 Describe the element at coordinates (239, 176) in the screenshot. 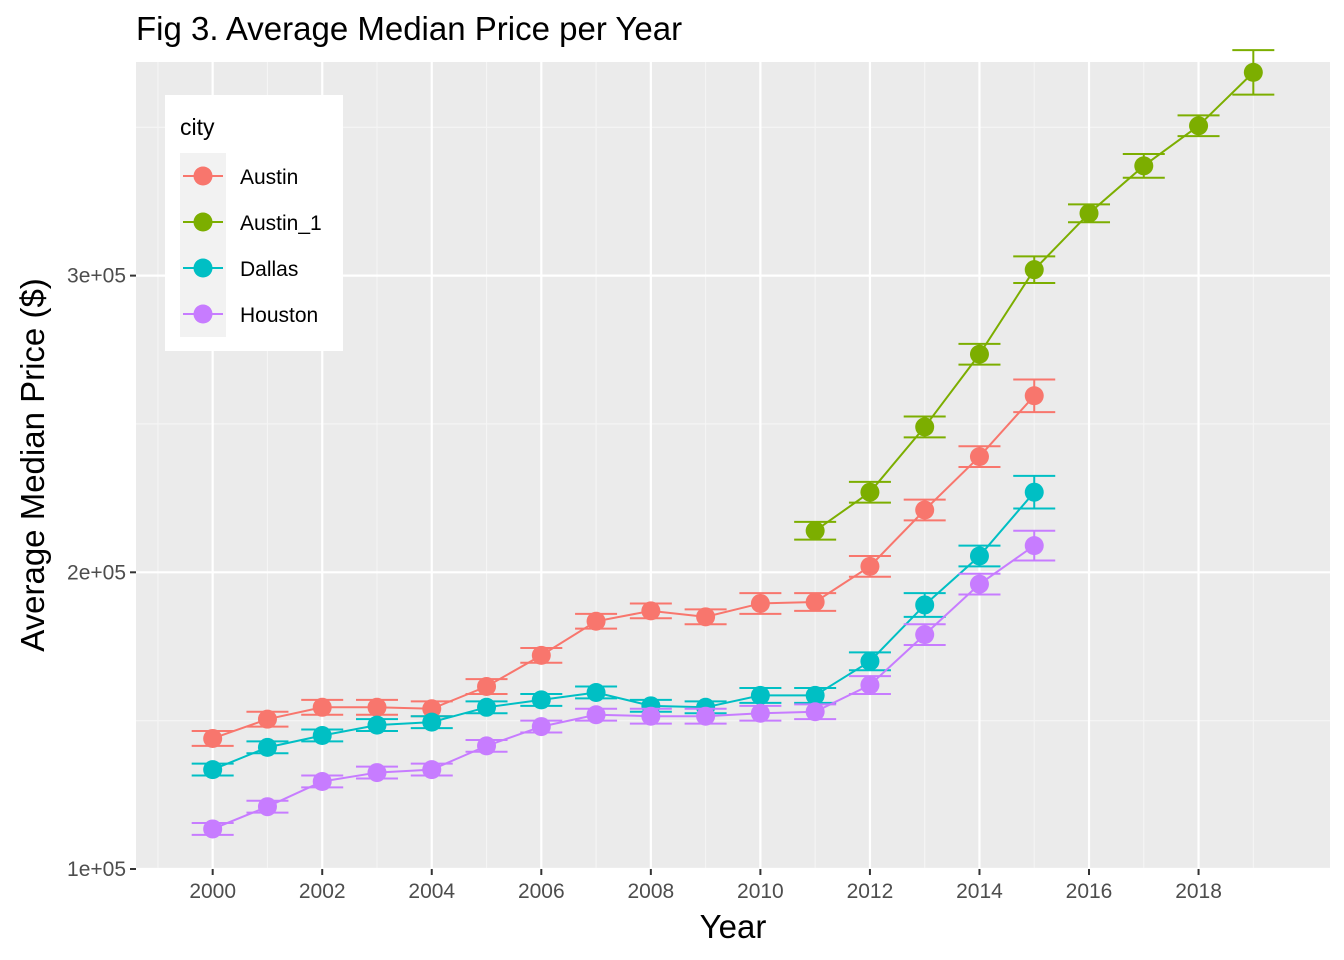

I see `legend-item: Austin` at that location.